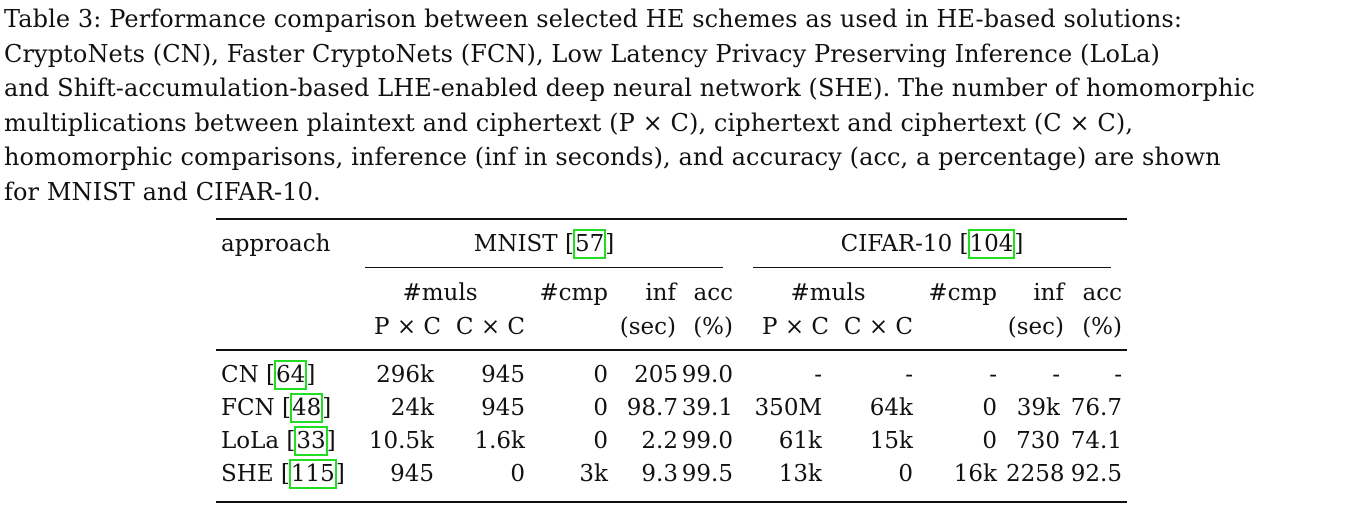 The height and width of the screenshot is (506, 1354). I want to click on caption-line-6: for MNIST and CIFAR-10., so click(162, 191).